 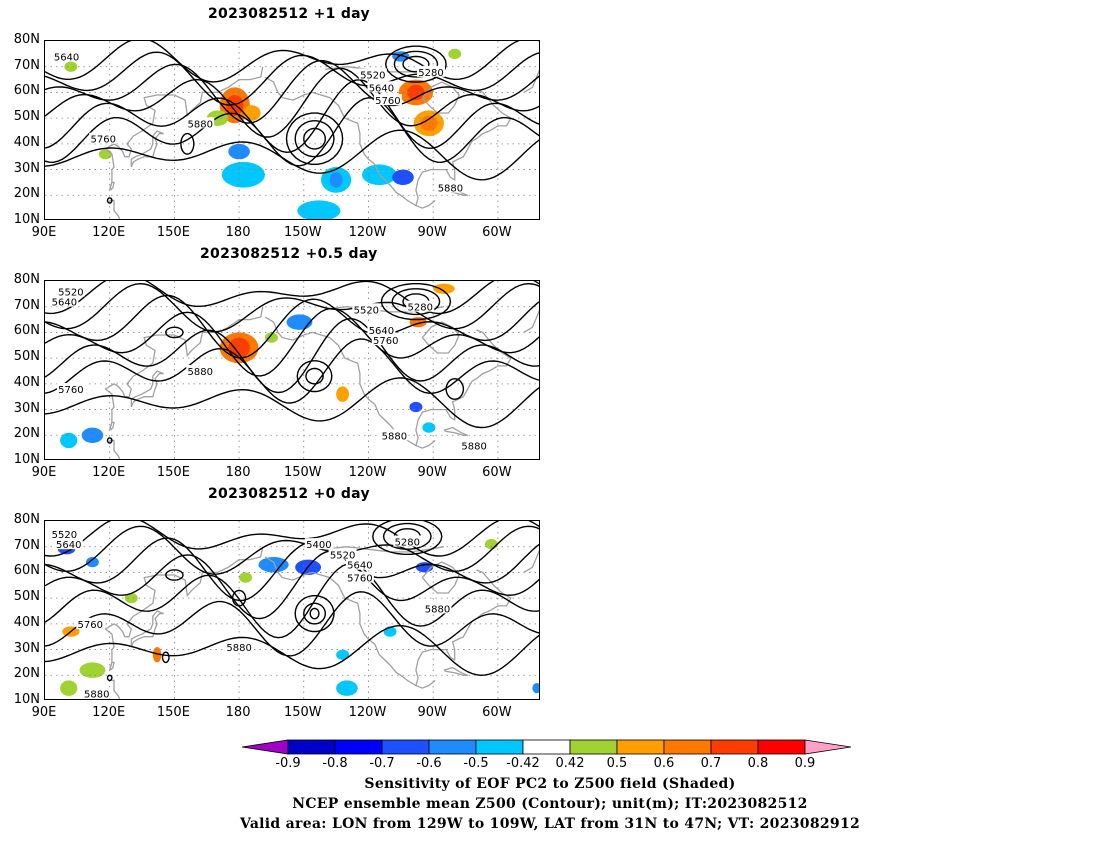 I want to click on lon-tick-label: 90W, so click(x=432, y=472).